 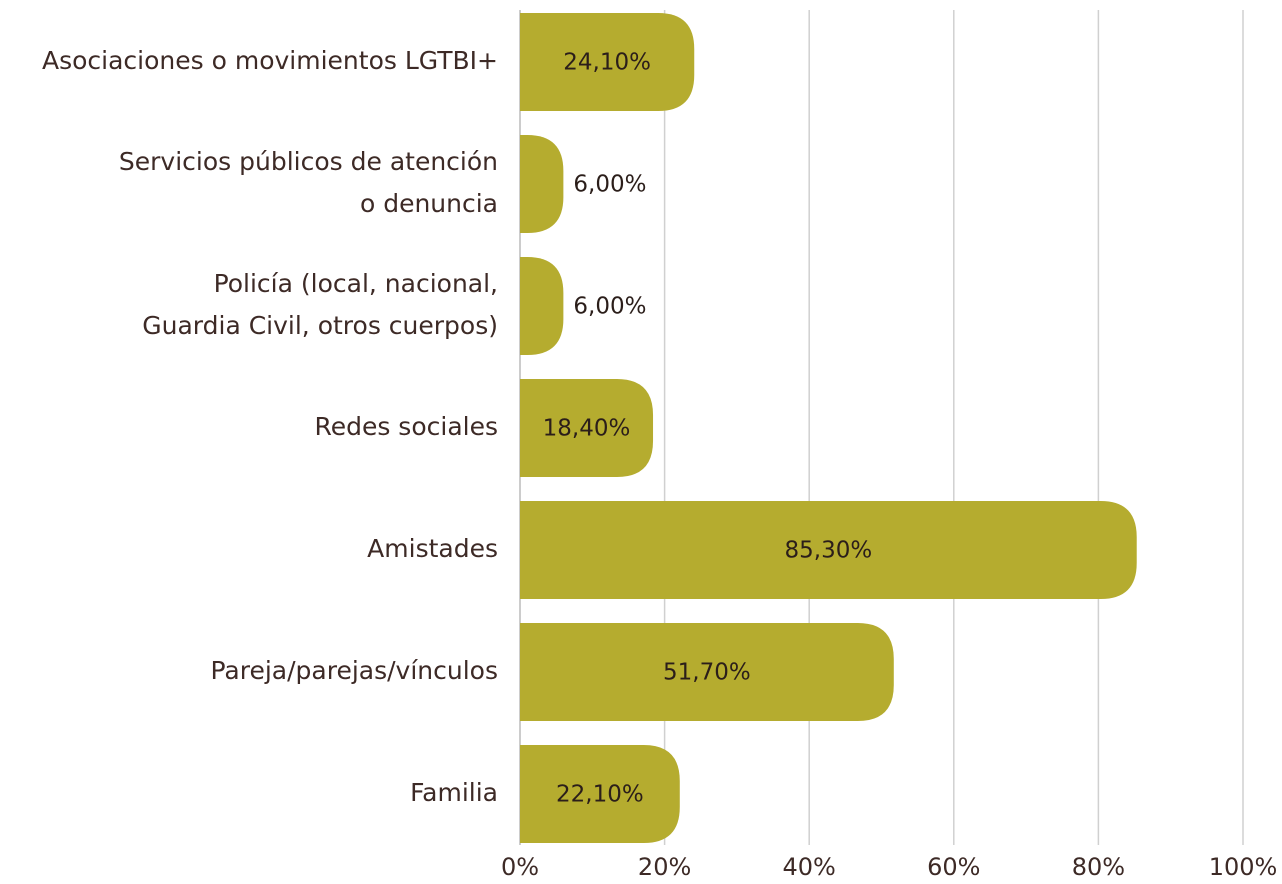 I want to click on x-tick-label: 20%, so click(x=664, y=867).